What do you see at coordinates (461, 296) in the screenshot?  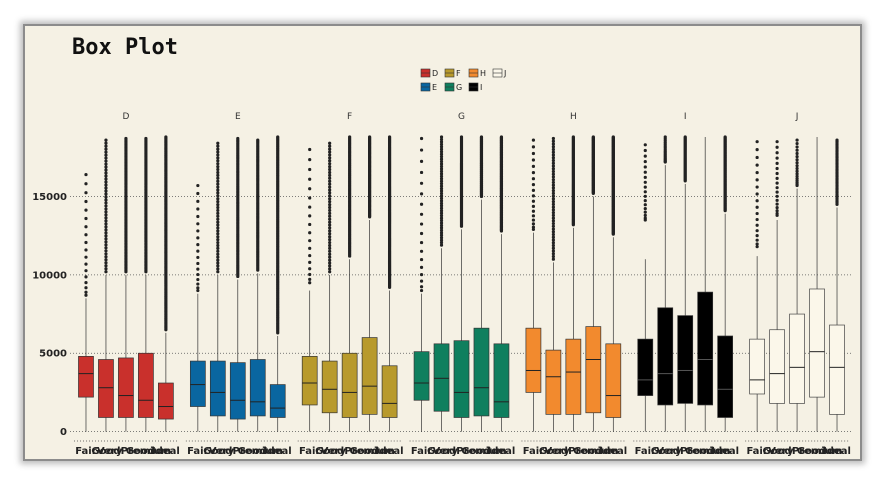 I see `box-very-good: Very Good` at bounding box center [461, 296].